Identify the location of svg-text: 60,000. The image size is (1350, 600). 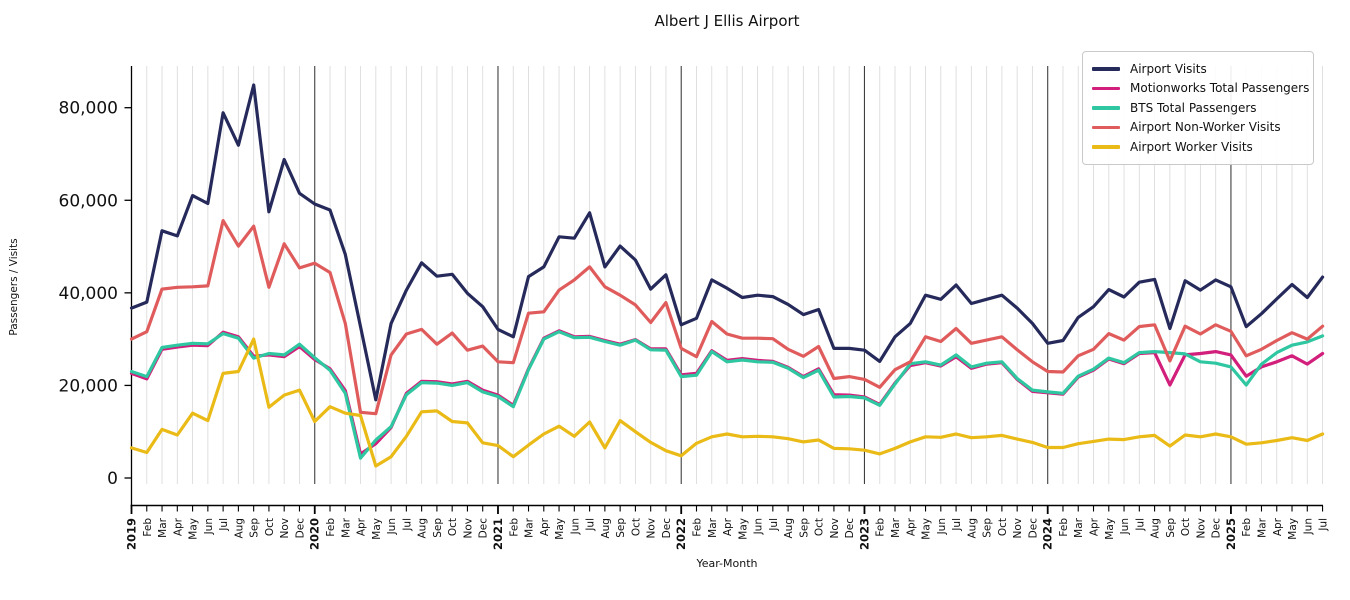
(88, 201).